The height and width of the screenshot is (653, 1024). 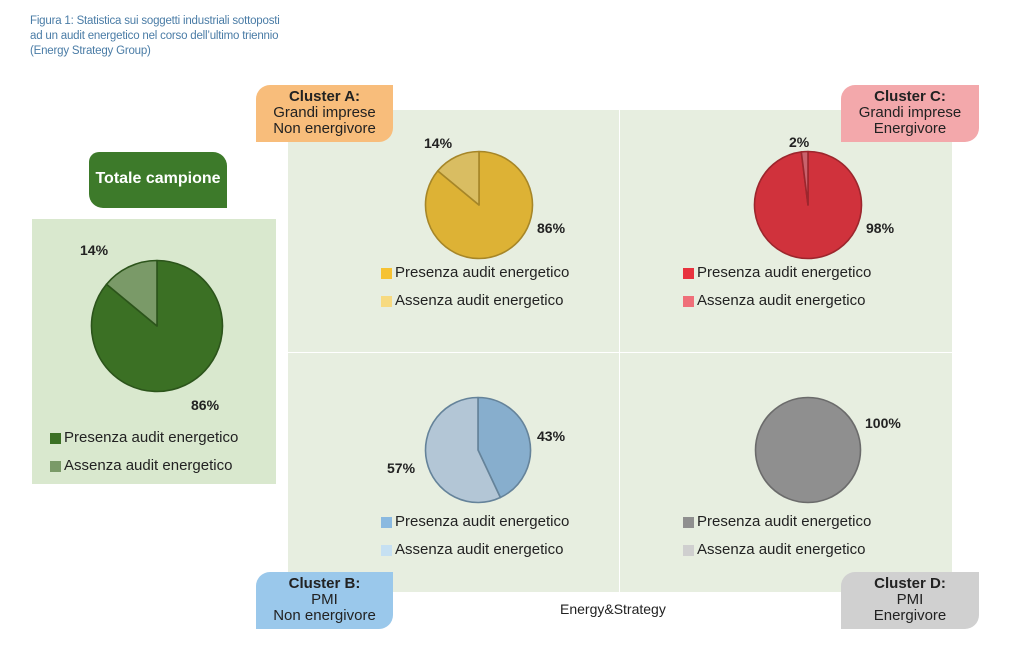 I want to click on grid-divider-horizontal, so click(x=620, y=352).